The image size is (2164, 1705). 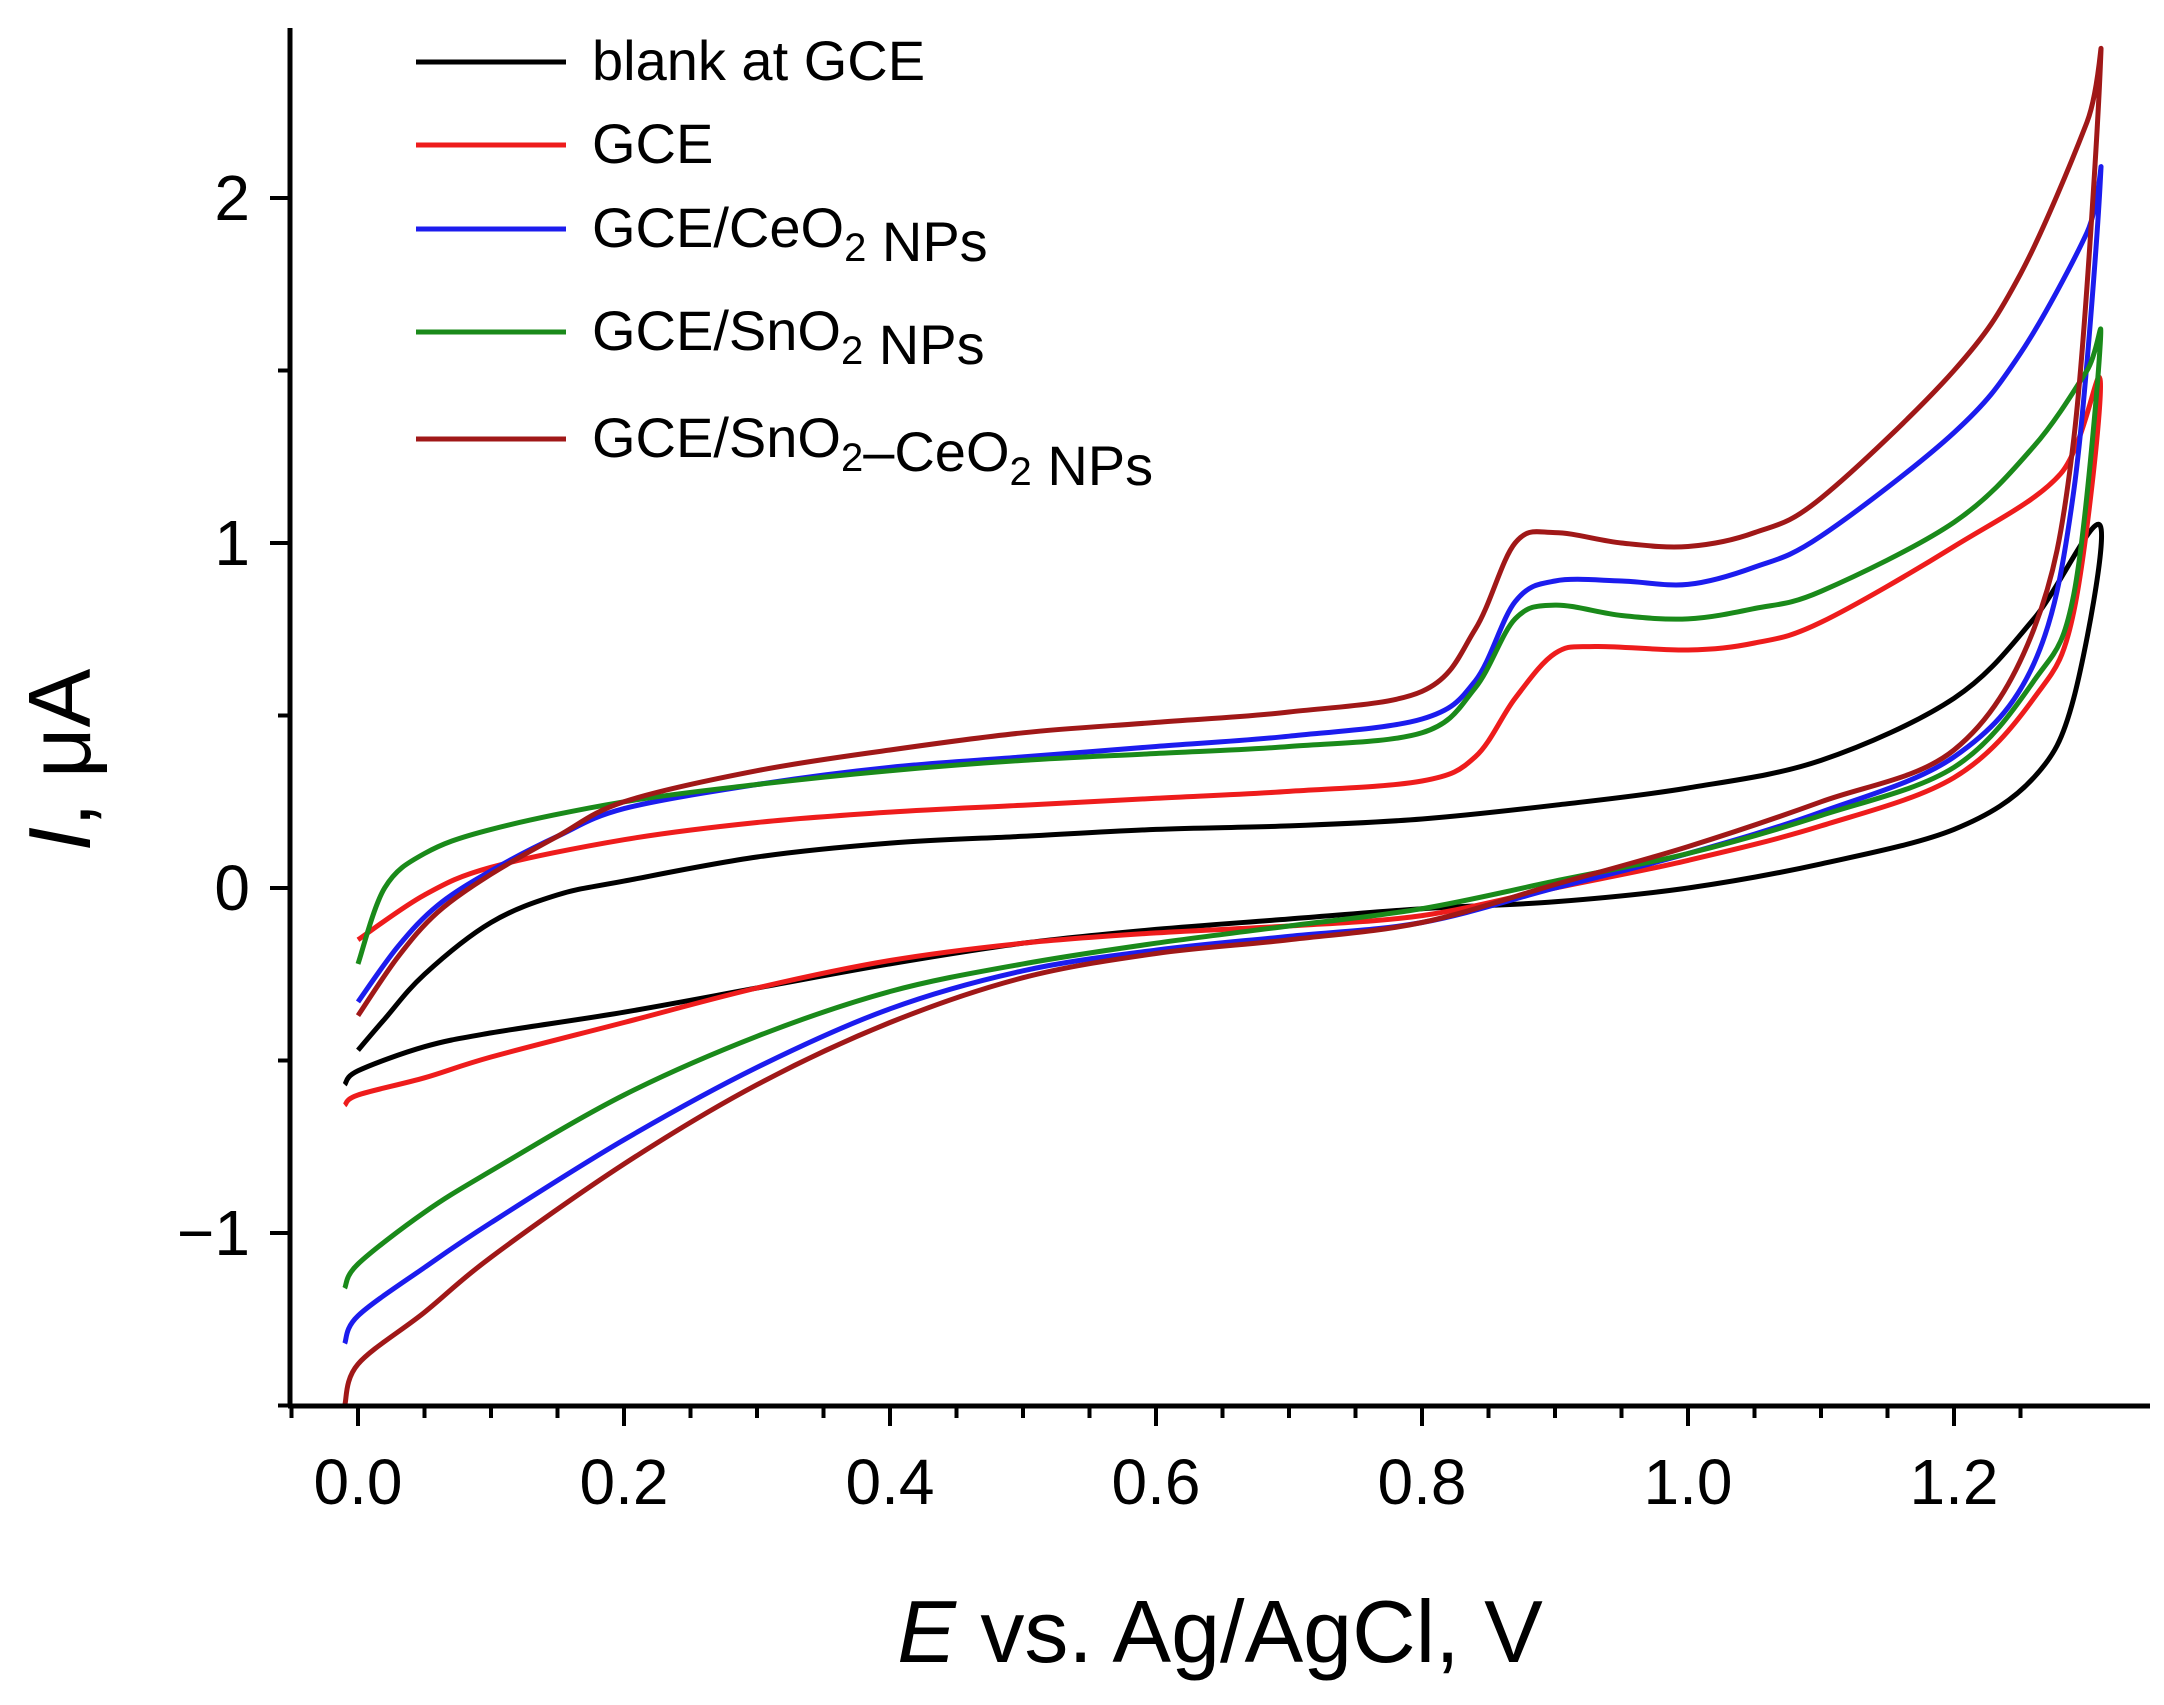 I want to click on legend-text-part: blank at GCE, so click(x=758, y=60).